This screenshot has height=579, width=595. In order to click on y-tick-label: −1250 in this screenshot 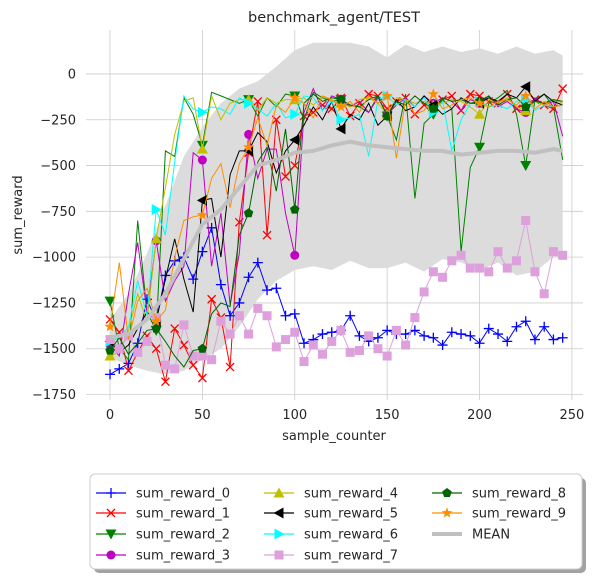, I will do `click(54, 303)`.